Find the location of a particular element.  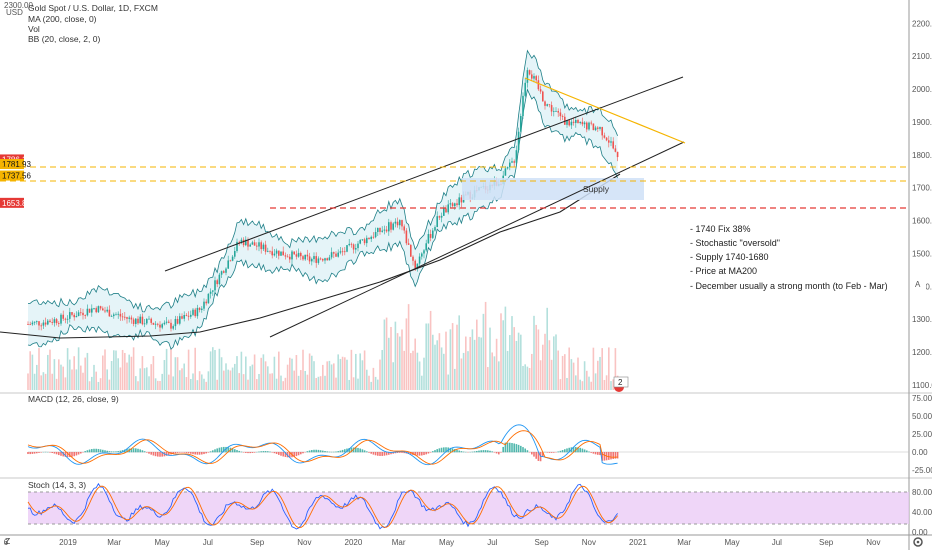

event-badge: 2 is located at coordinates (621, 384).